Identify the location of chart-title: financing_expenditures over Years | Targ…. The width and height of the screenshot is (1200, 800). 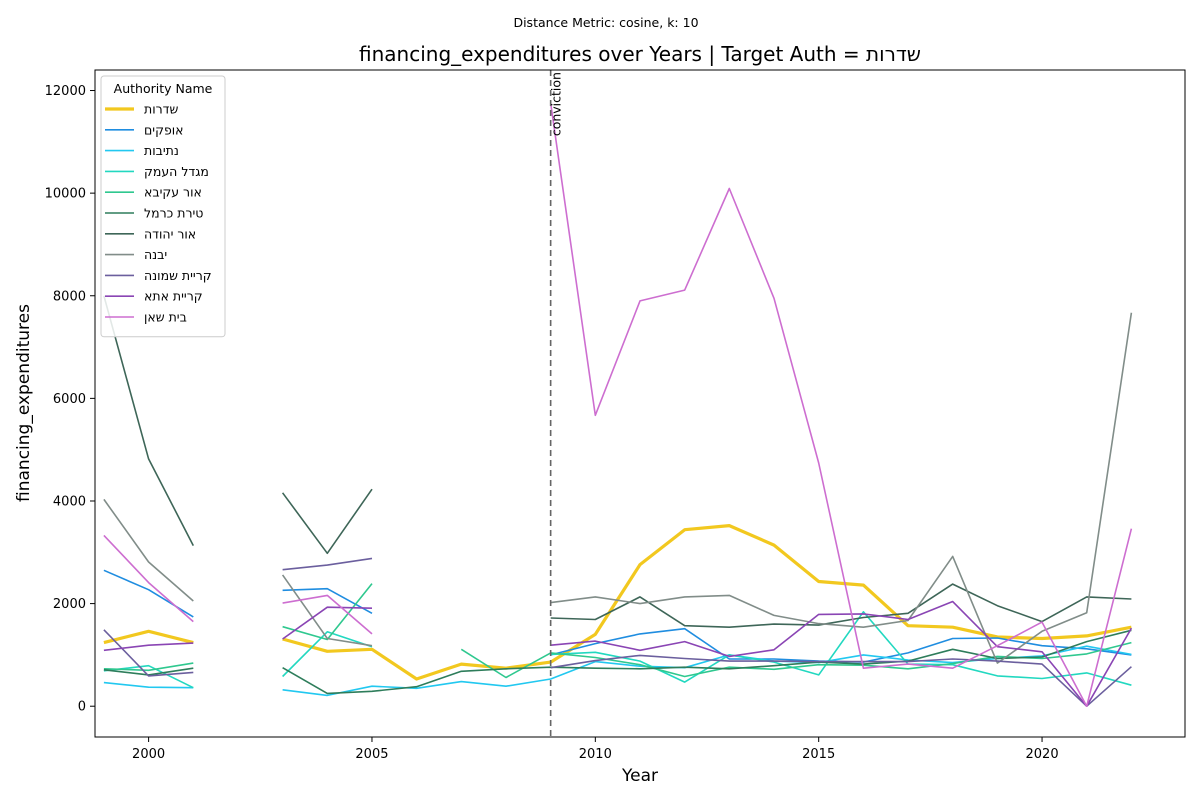
(640, 54).